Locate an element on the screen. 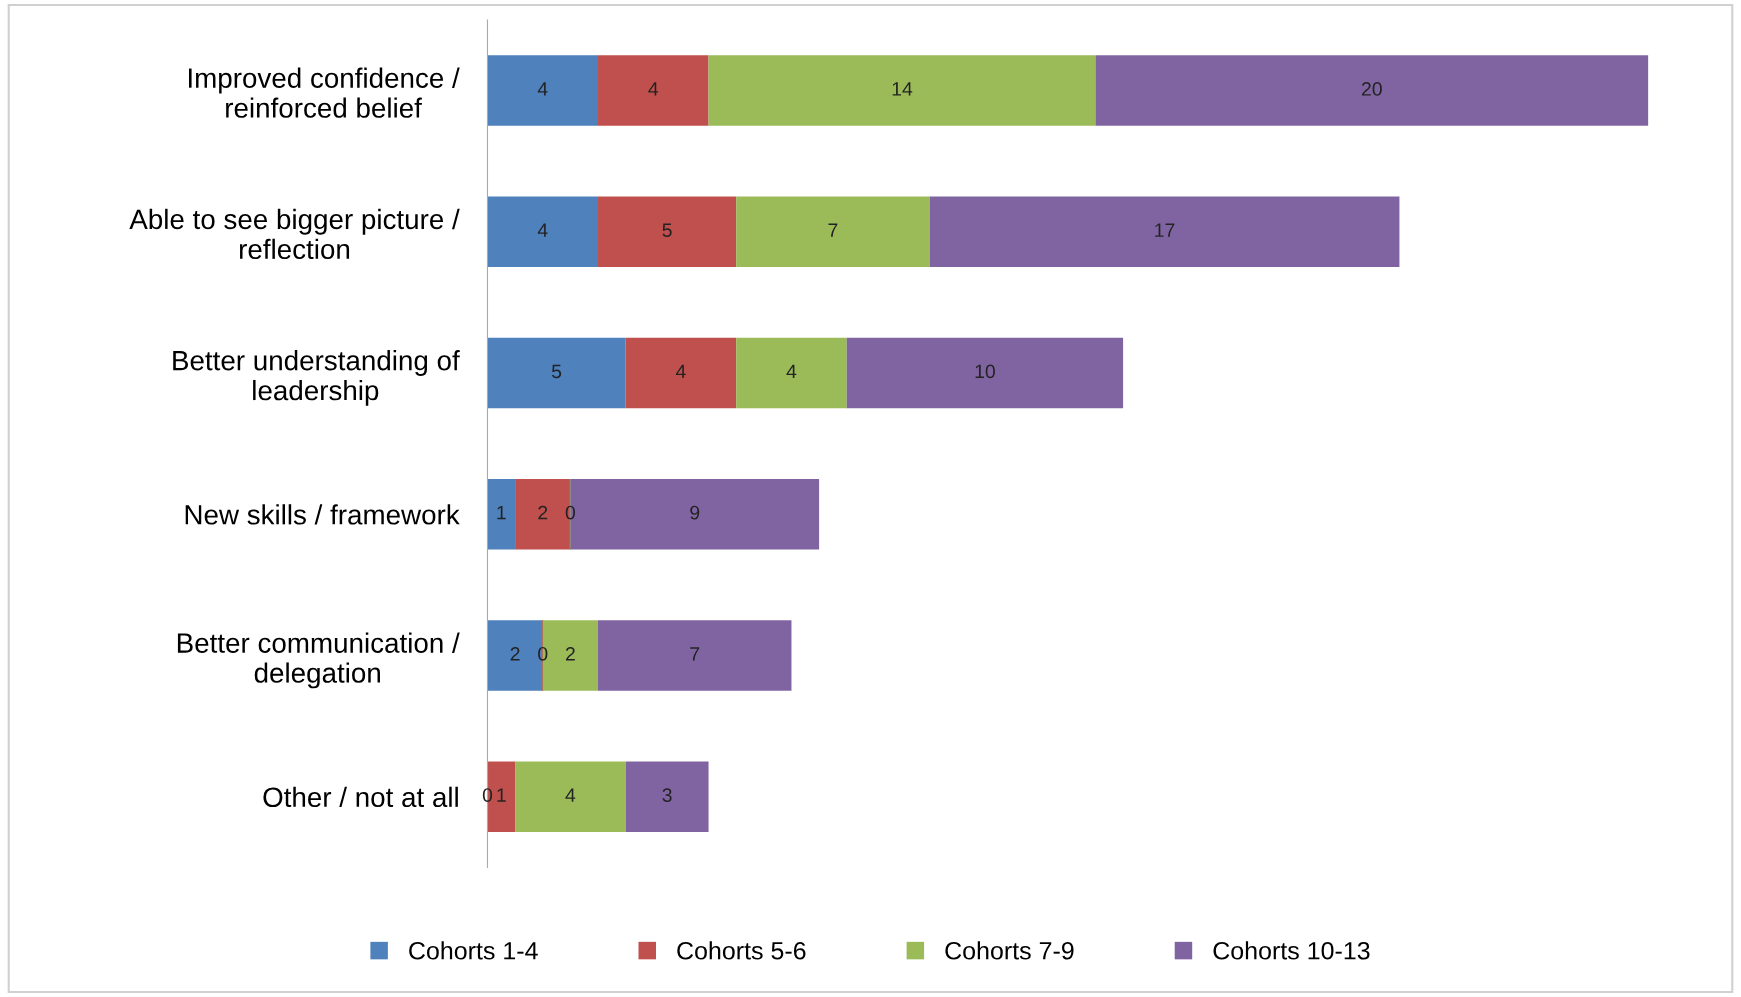 The width and height of the screenshot is (1741, 997). data-label: 10 is located at coordinates (985, 371).